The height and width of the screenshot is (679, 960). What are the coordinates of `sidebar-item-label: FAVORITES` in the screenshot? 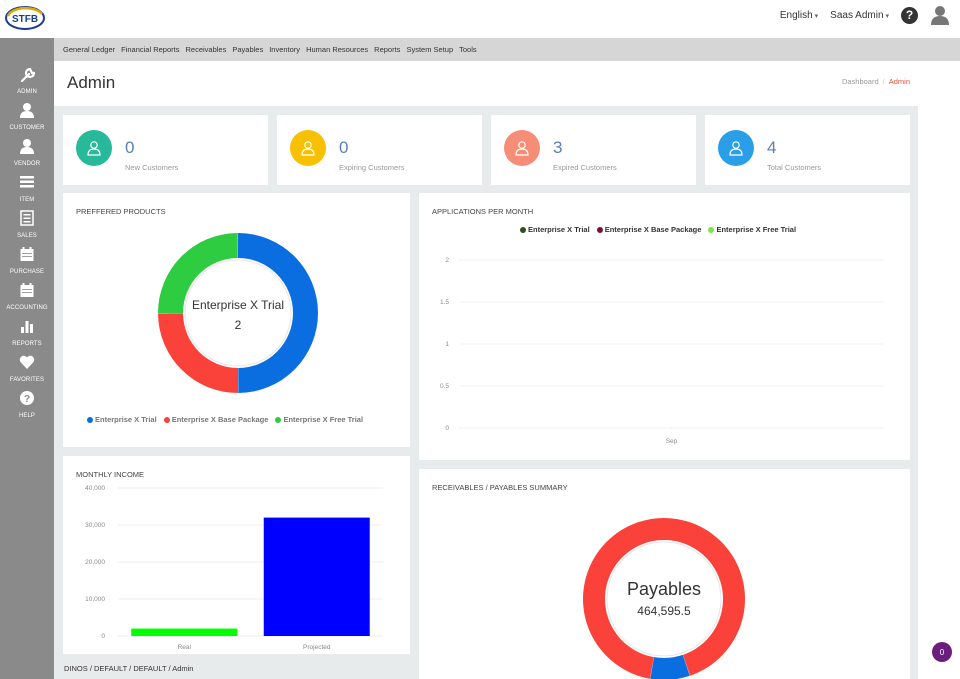 It's located at (27, 380).